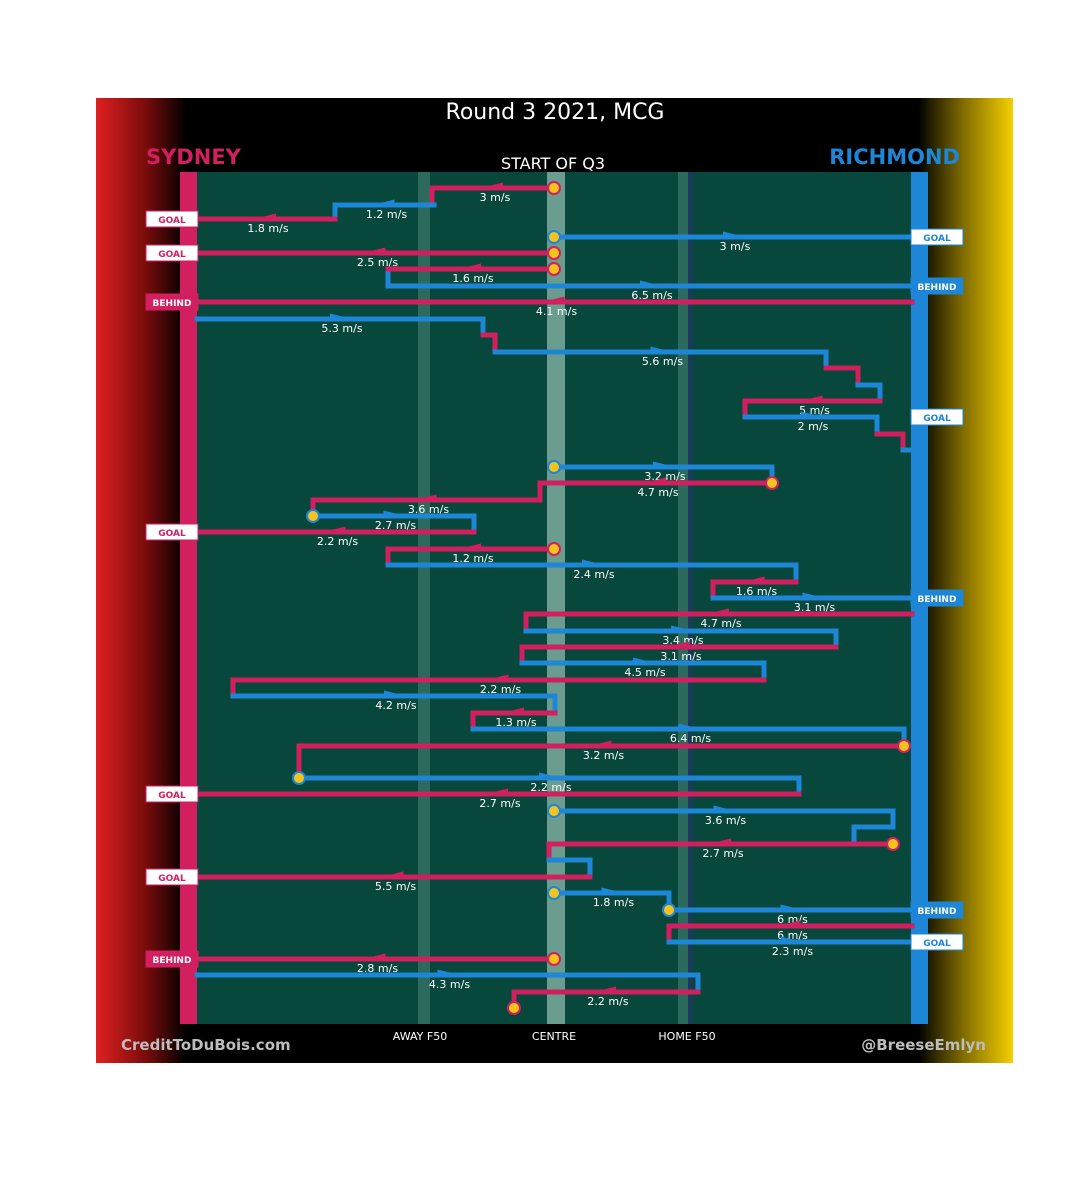 The width and height of the screenshot is (1080, 1179). What do you see at coordinates (686, 1036) in the screenshot?
I see `x-tick-home-f50: HOME F50` at bounding box center [686, 1036].